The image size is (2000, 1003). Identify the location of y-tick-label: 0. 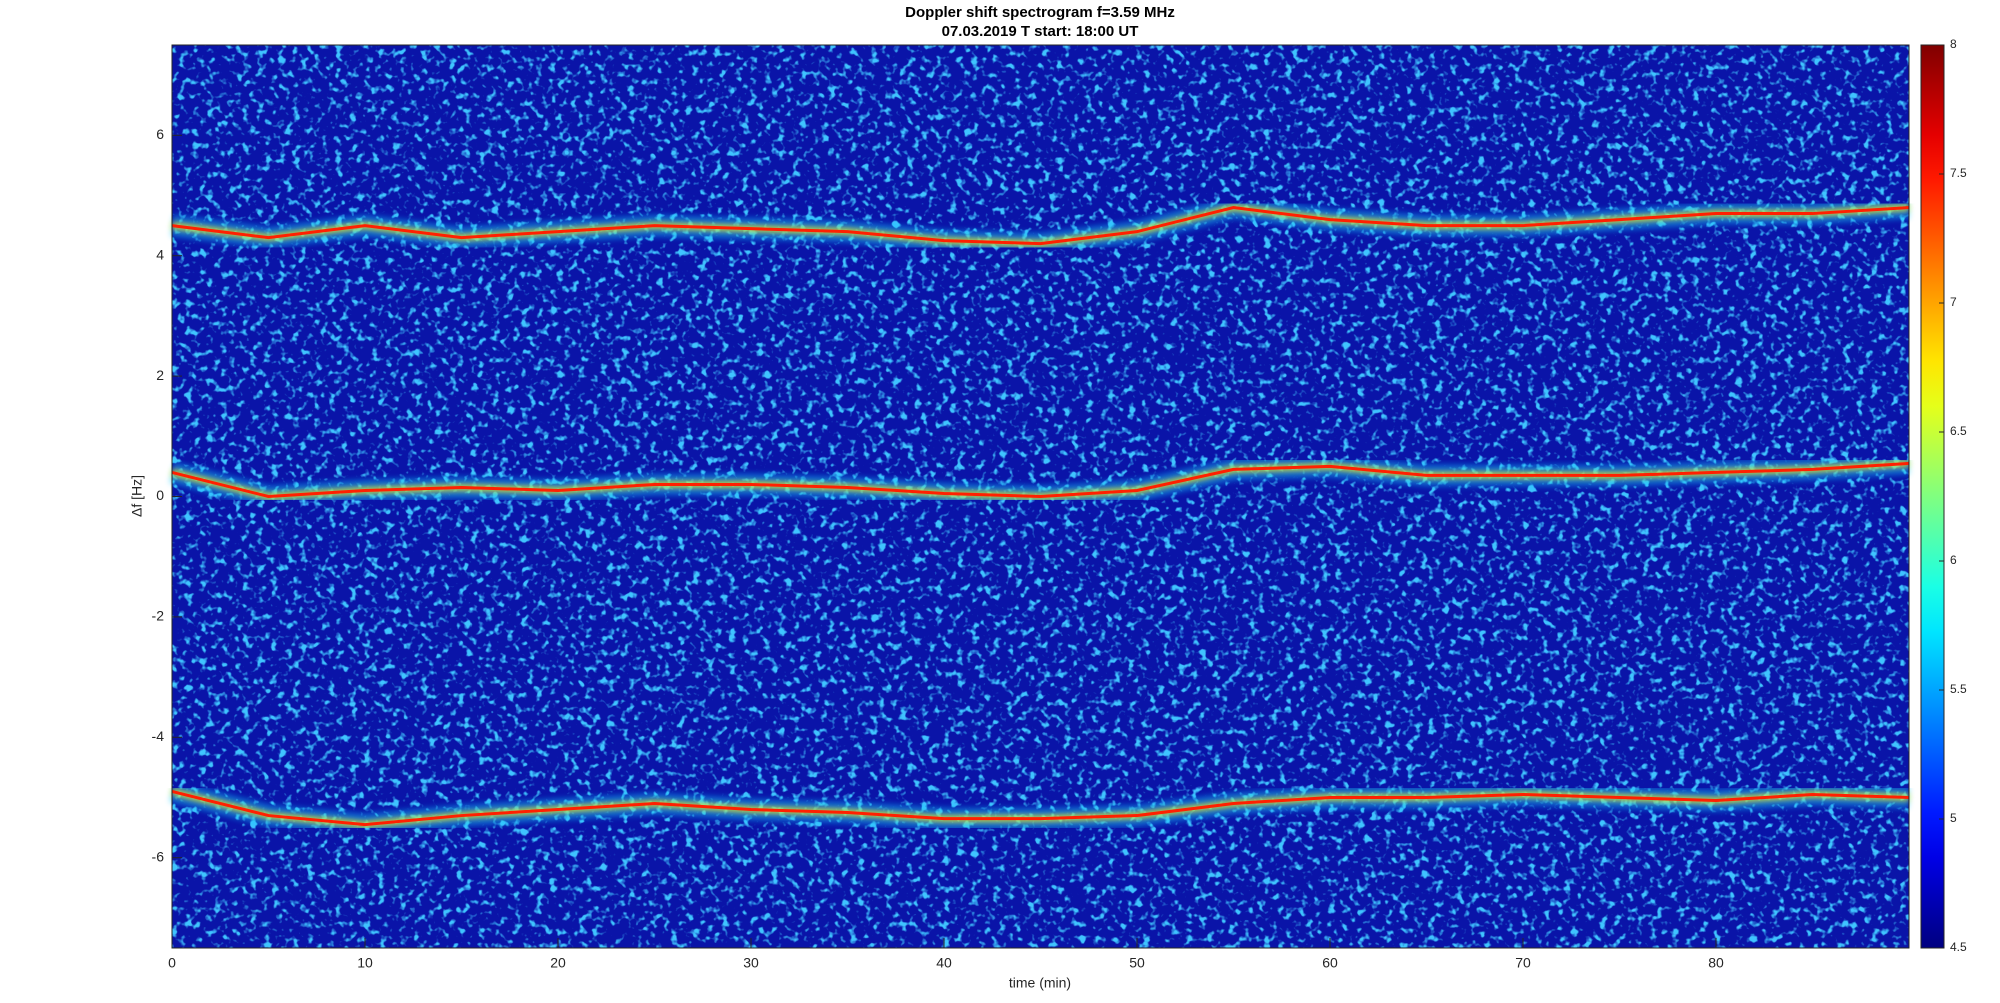
(160, 495).